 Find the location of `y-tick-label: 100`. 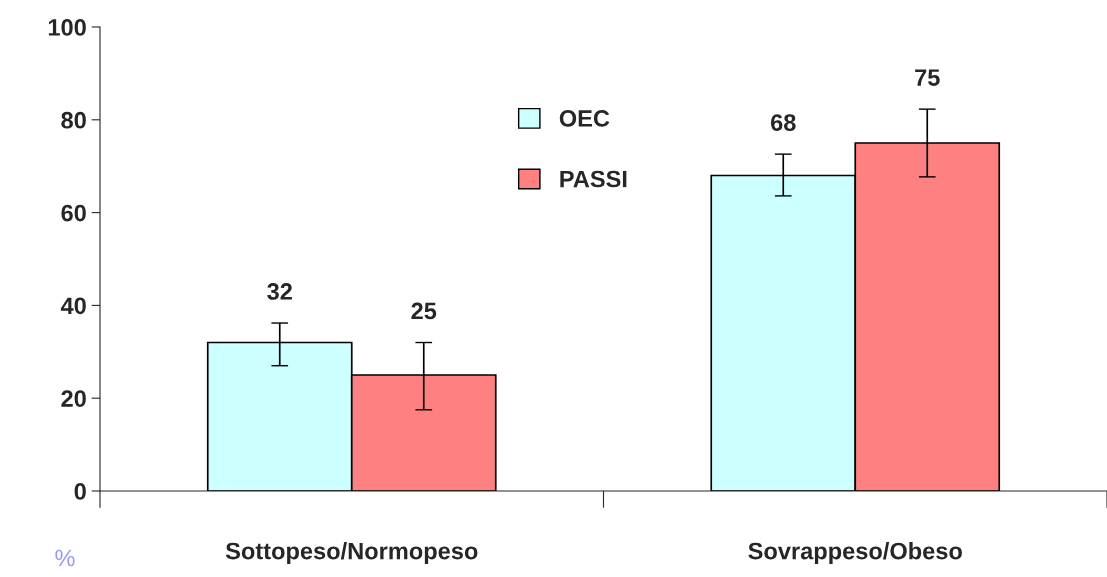

y-tick-label: 100 is located at coordinates (67, 27).